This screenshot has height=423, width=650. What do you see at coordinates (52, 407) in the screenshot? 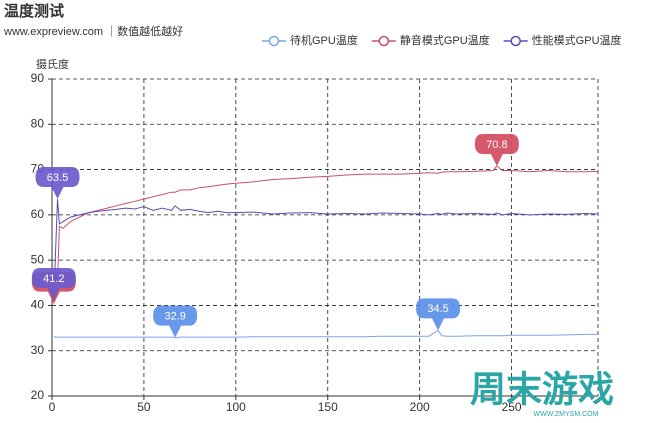
I see `x-tick-label: 0` at bounding box center [52, 407].